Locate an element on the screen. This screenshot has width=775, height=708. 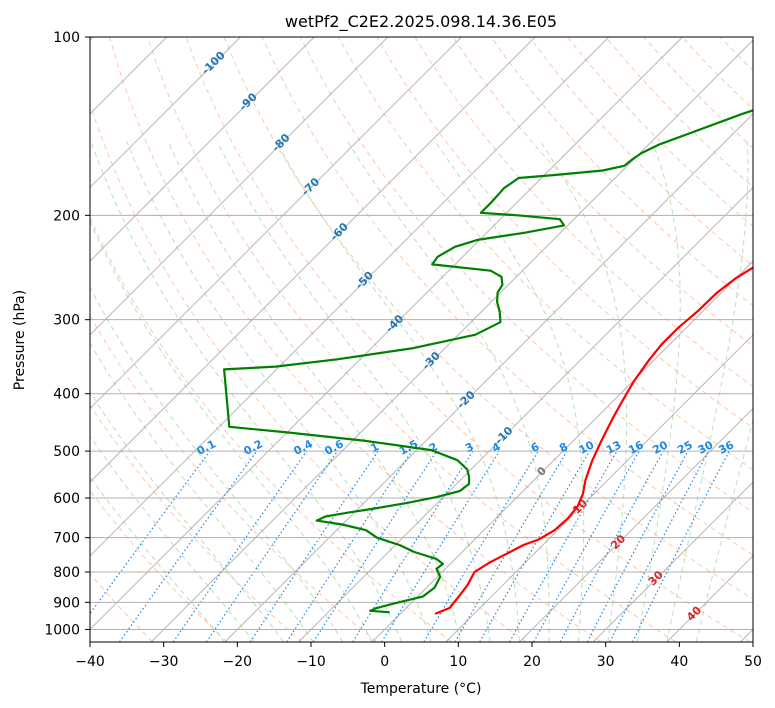
chart-title: wetPf2_C2E2.2025.098.14.36.E05 is located at coordinates (421, 22).